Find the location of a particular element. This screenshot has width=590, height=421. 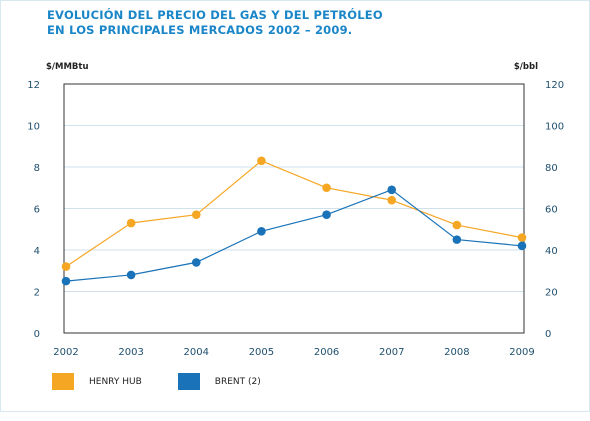

y-left-tick-labels: 0 2 4 6 8 10 12 is located at coordinates (33, 210).